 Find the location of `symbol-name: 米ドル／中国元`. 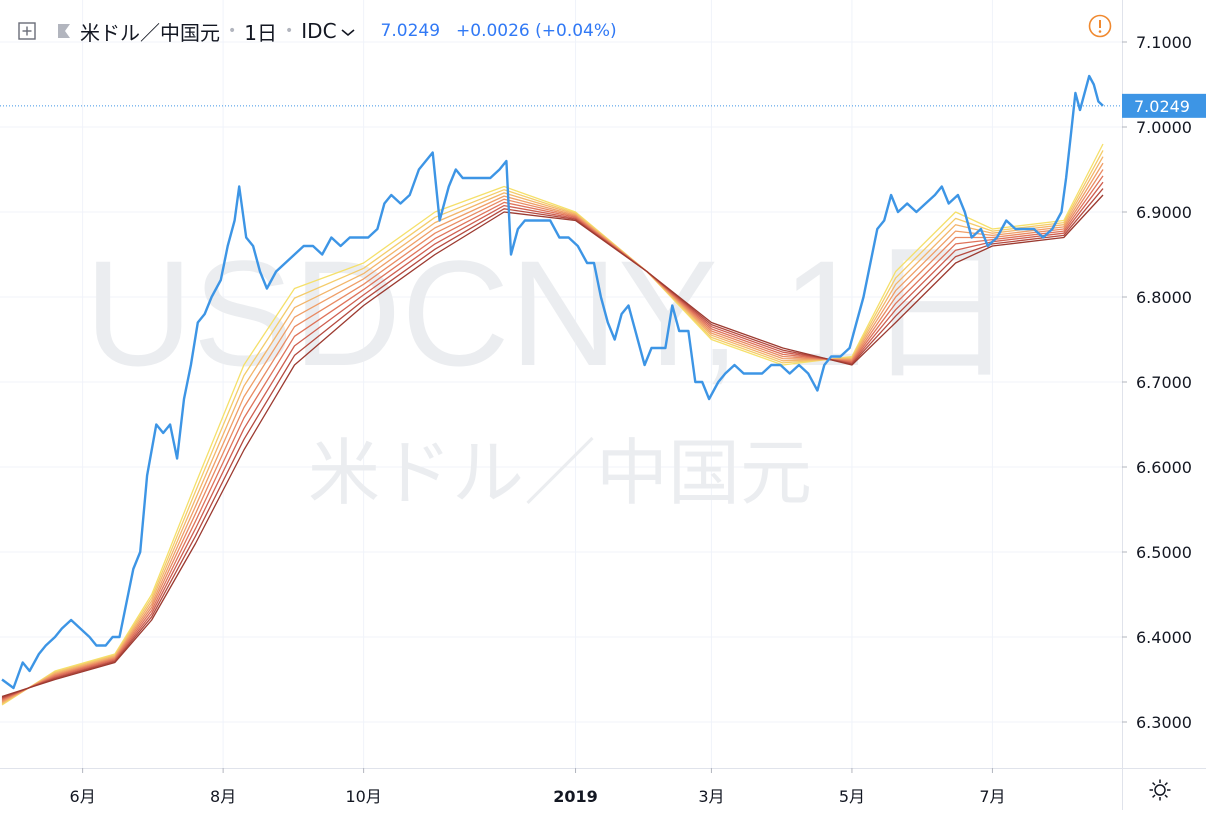

symbol-name: 米ドル／中国元 is located at coordinates (150, 32).